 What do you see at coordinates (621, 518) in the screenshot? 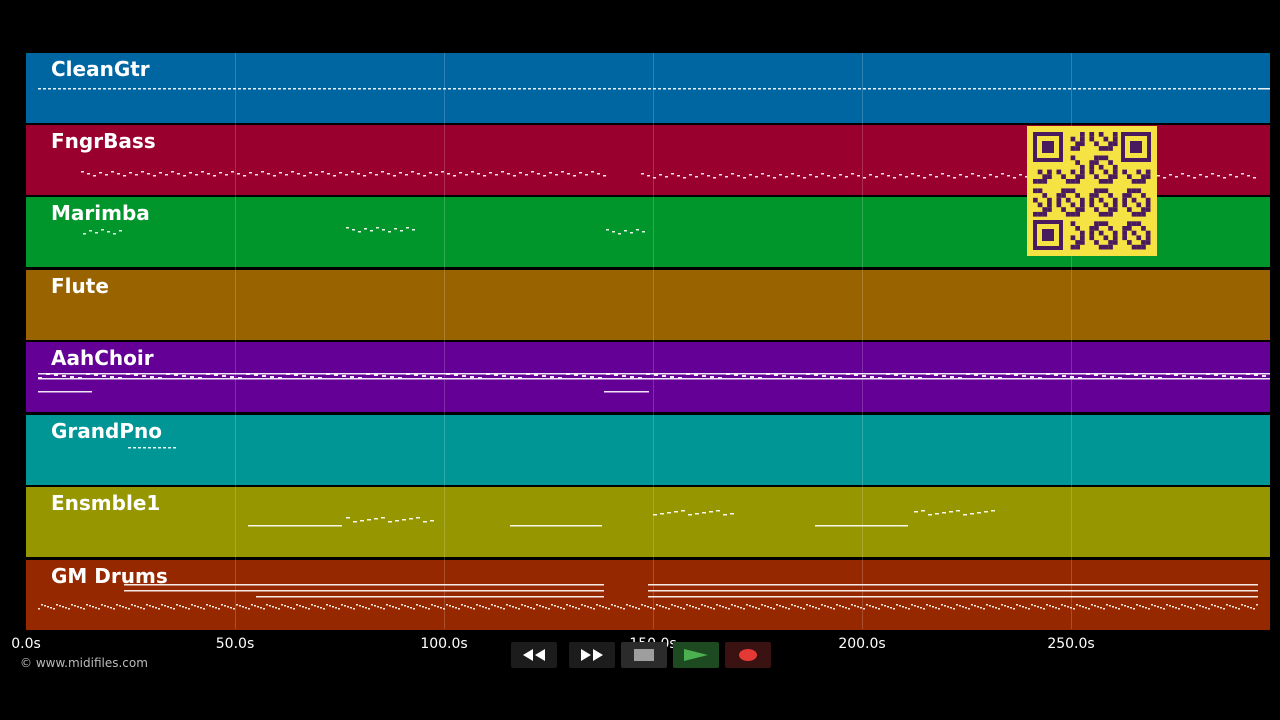
I see `notes-ensmble1` at bounding box center [621, 518].